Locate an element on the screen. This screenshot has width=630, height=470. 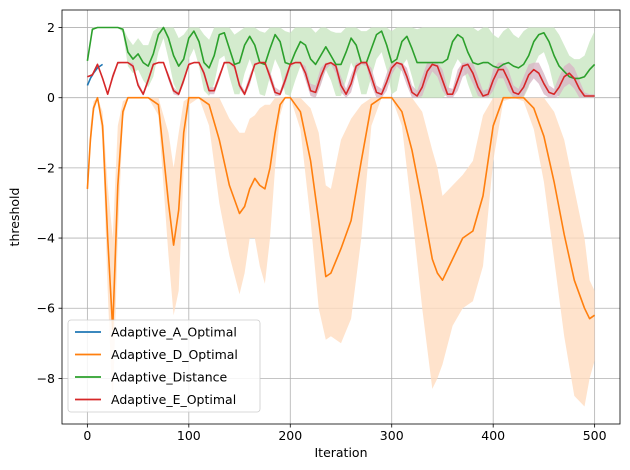
y-tick-label: −6 is located at coordinates (46, 308).